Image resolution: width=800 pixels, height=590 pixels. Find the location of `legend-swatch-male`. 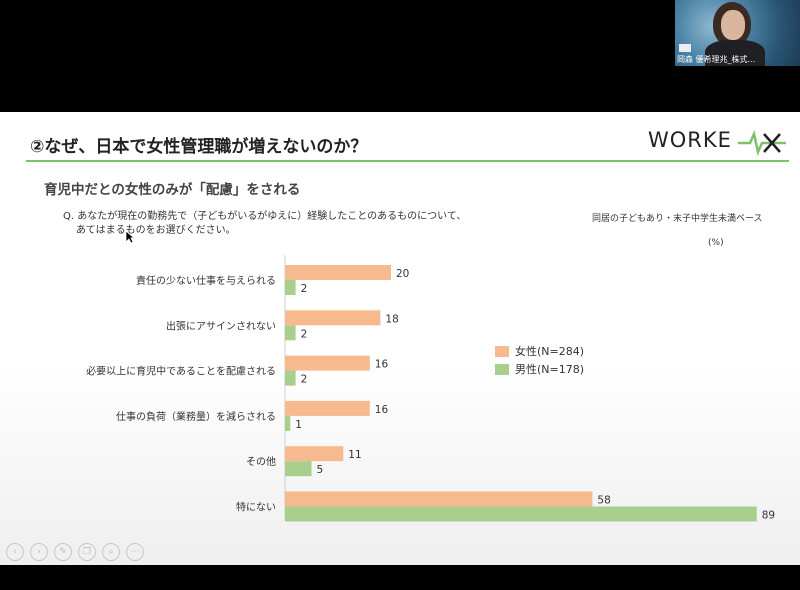

legend-swatch-male is located at coordinates (502, 369).